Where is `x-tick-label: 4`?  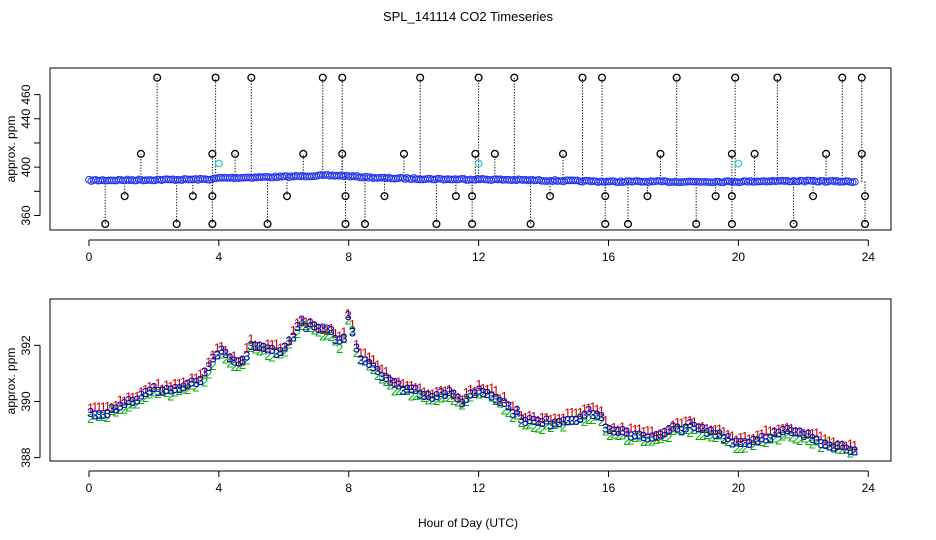
x-tick-label: 4 is located at coordinates (219, 488).